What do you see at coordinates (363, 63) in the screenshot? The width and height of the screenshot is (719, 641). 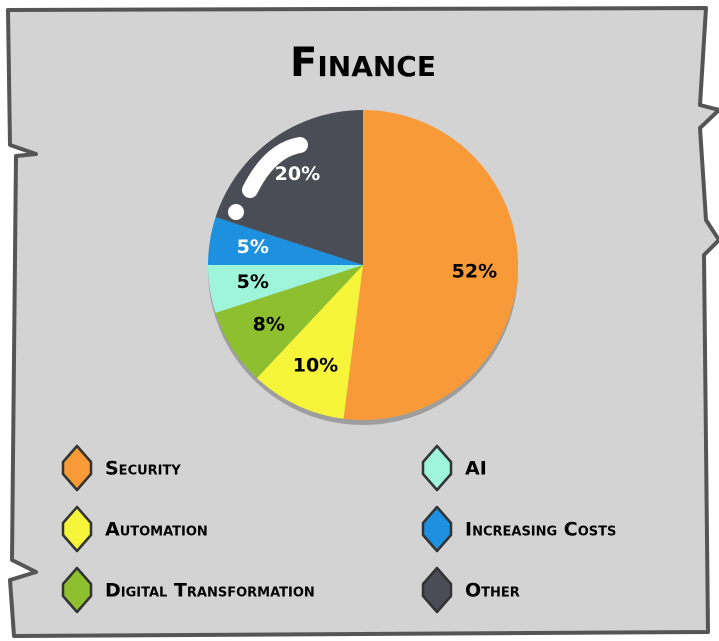 I see `chart-title: Finance` at bounding box center [363, 63].